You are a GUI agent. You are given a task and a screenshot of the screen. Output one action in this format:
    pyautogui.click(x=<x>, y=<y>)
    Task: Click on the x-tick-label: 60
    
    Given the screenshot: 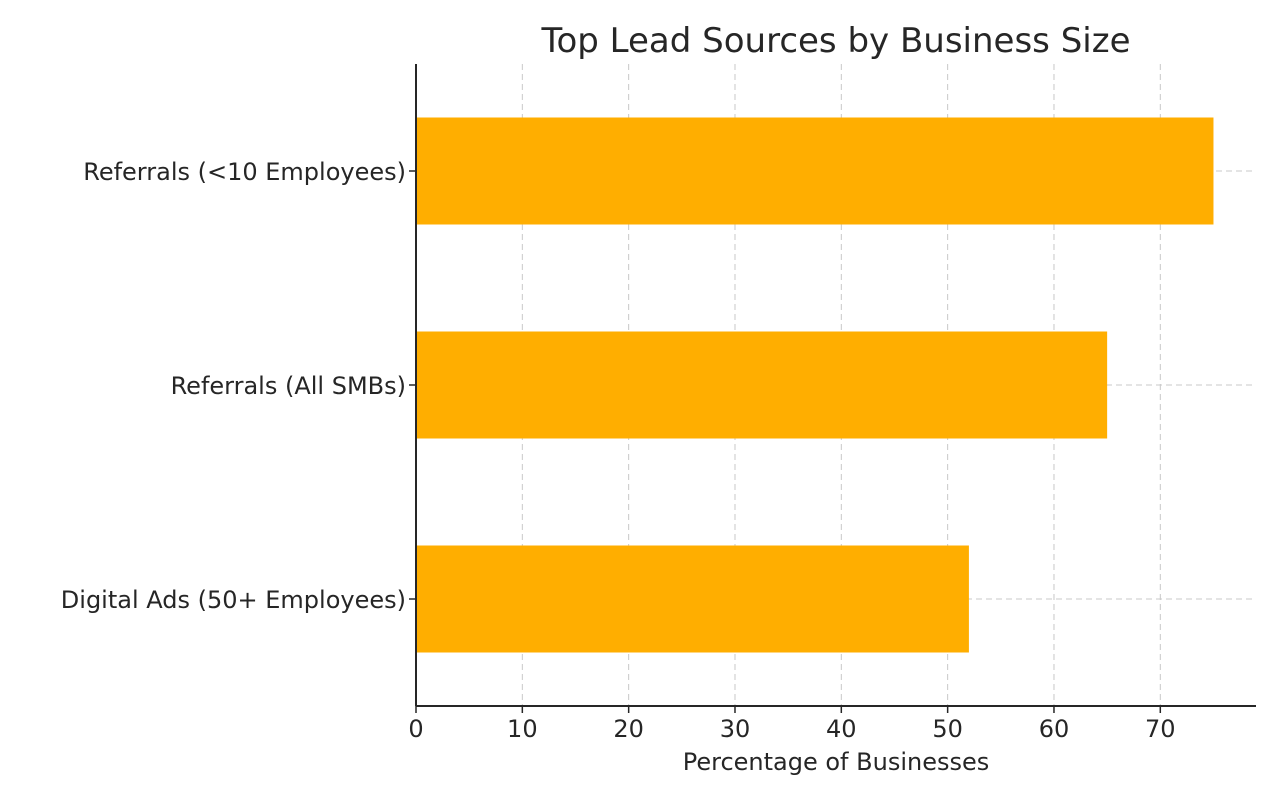 What is the action you would take?
    pyautogui.click(x=1054, y=729)
    